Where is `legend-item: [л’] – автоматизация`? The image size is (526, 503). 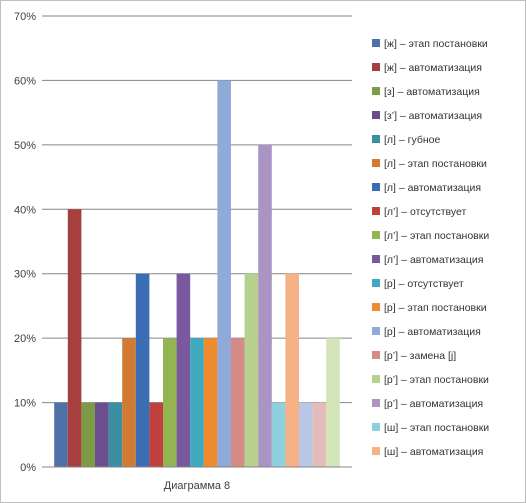
legend-item: [л’] – автоматизация is located at coordinates (427, 260).